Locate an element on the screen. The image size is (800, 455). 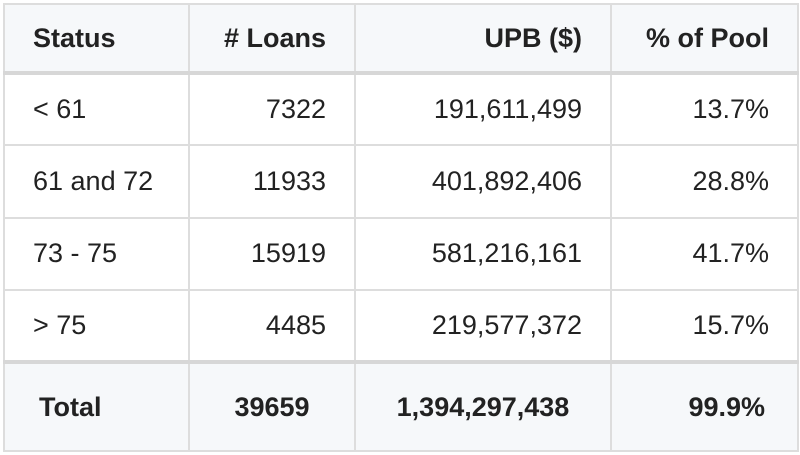
cell-upb: 191,611,499 is located at coordinates (483, 109).